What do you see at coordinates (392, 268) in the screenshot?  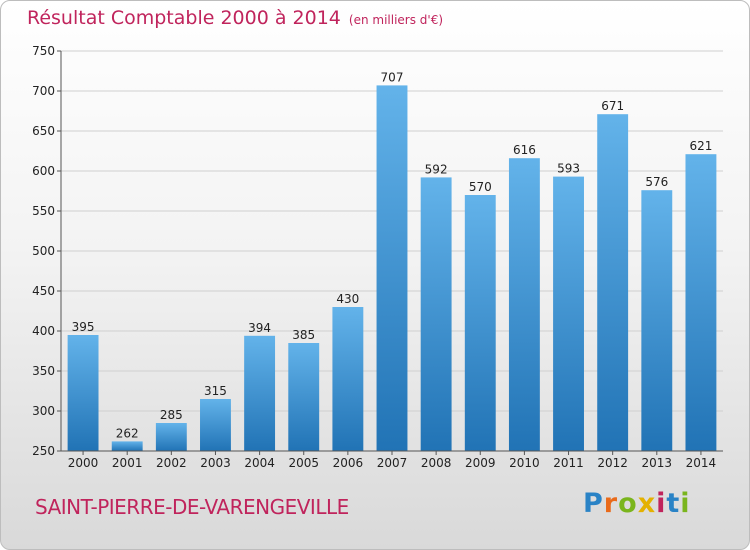 I see `bar-2007` at bounding box center [392, 268].